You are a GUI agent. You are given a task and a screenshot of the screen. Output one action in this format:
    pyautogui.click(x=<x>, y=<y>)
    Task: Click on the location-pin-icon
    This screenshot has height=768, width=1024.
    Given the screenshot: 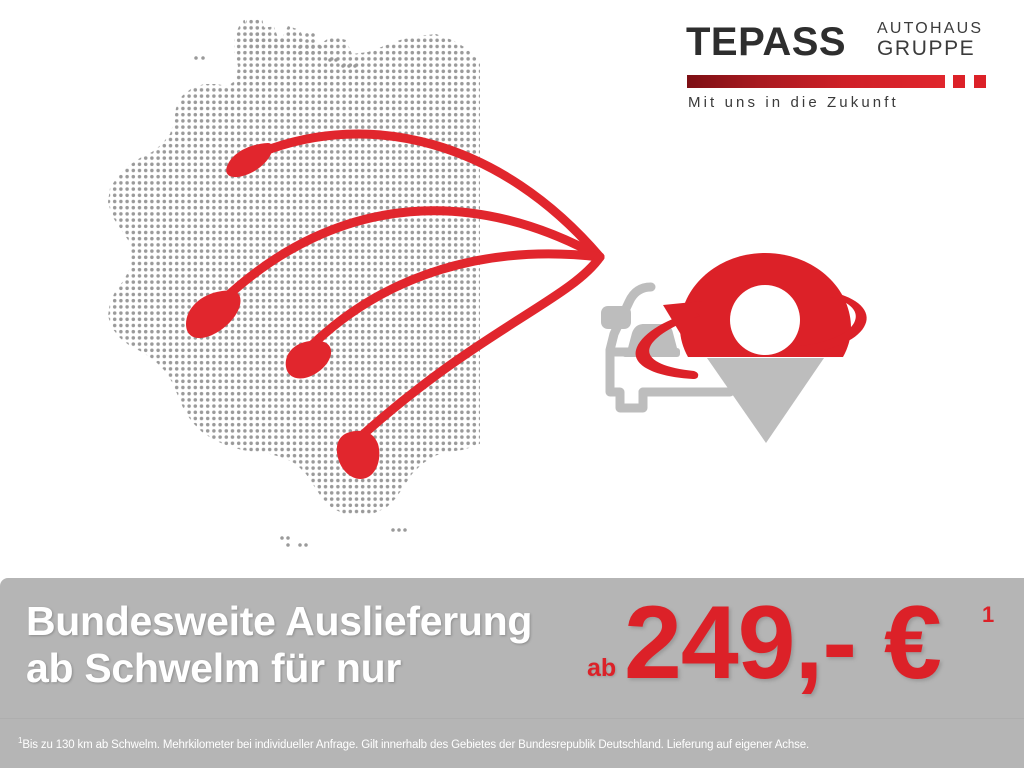 What is the action you would take?
    pyautogui.click(x=765, y=348)
    